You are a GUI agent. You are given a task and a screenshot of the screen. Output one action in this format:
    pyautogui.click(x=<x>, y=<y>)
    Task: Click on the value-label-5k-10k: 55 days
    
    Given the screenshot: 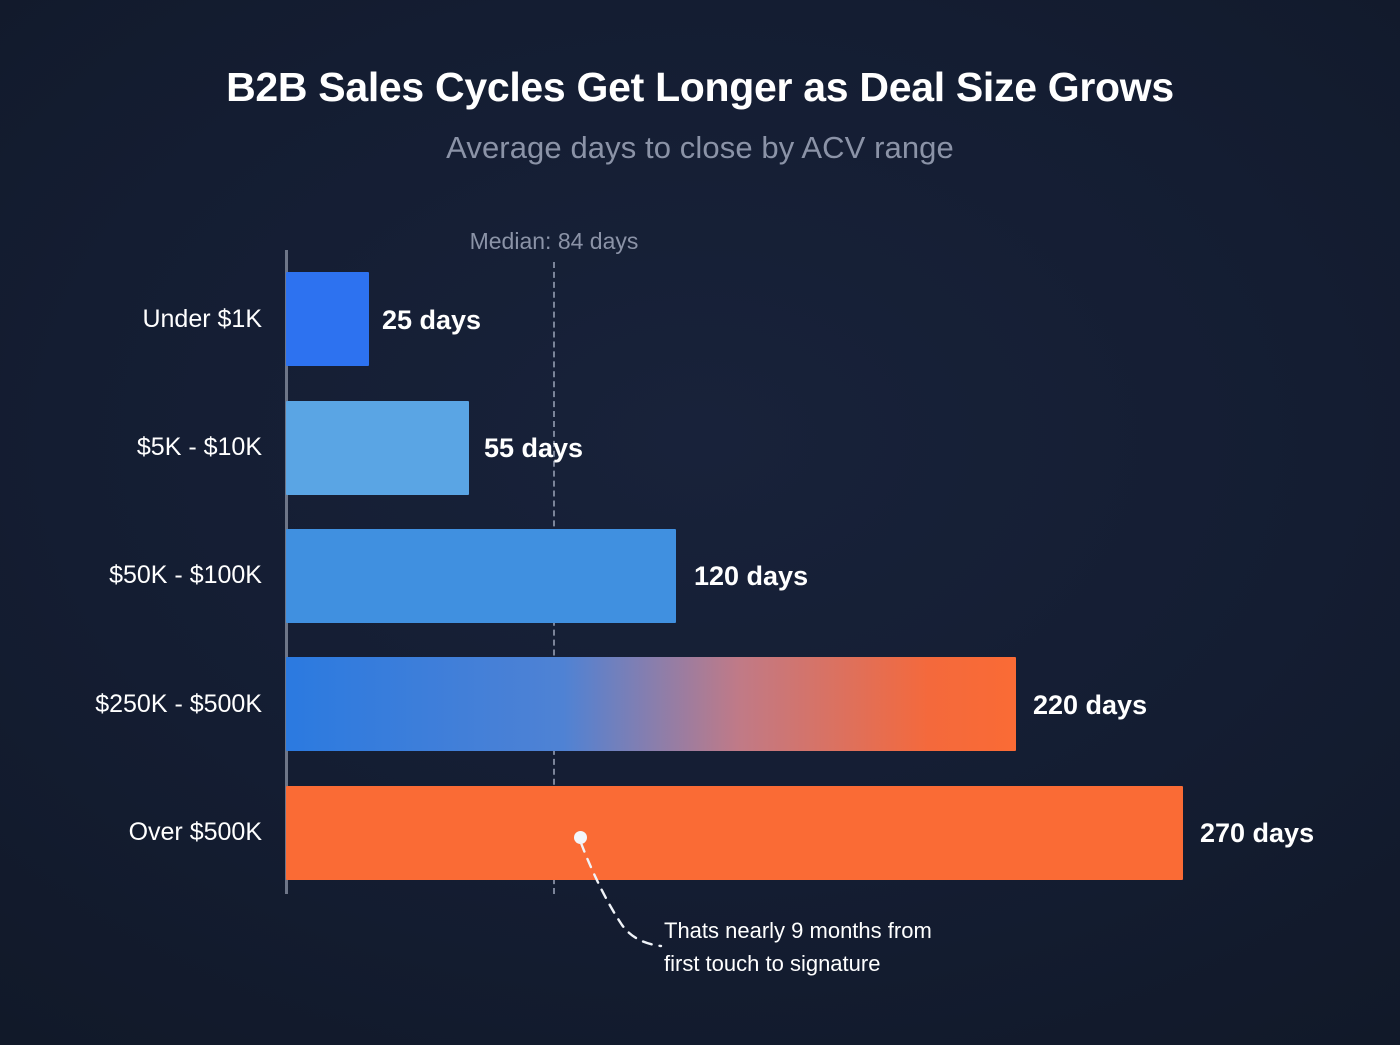 What is the action you would take?
    pyautogui.click(x=534, y=448)
    